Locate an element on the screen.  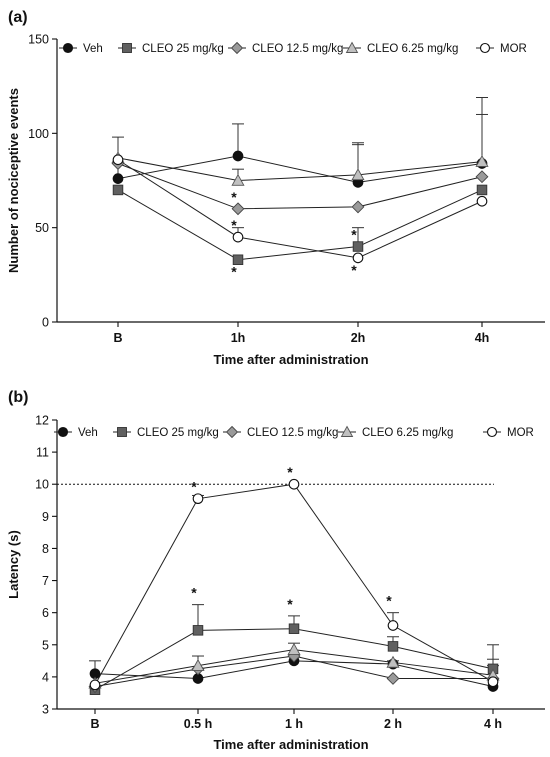
x-tick-label: 2h is located at coordinates (358, 338).